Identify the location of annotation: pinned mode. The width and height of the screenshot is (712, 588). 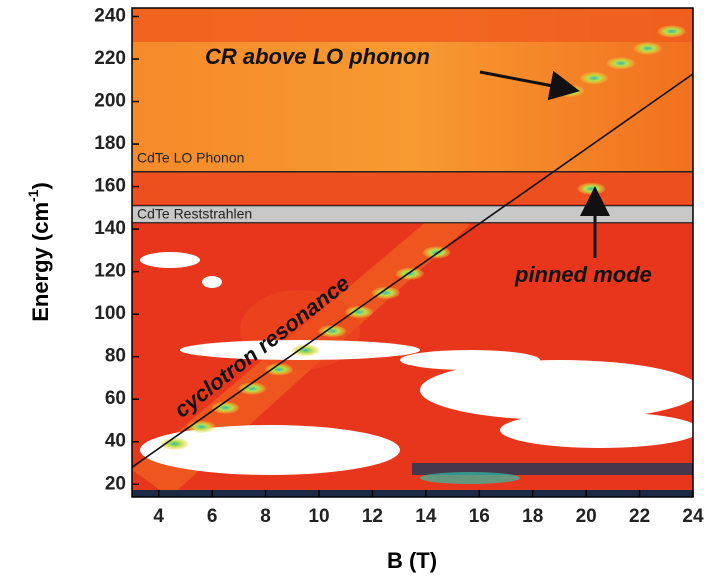
(583, 274).